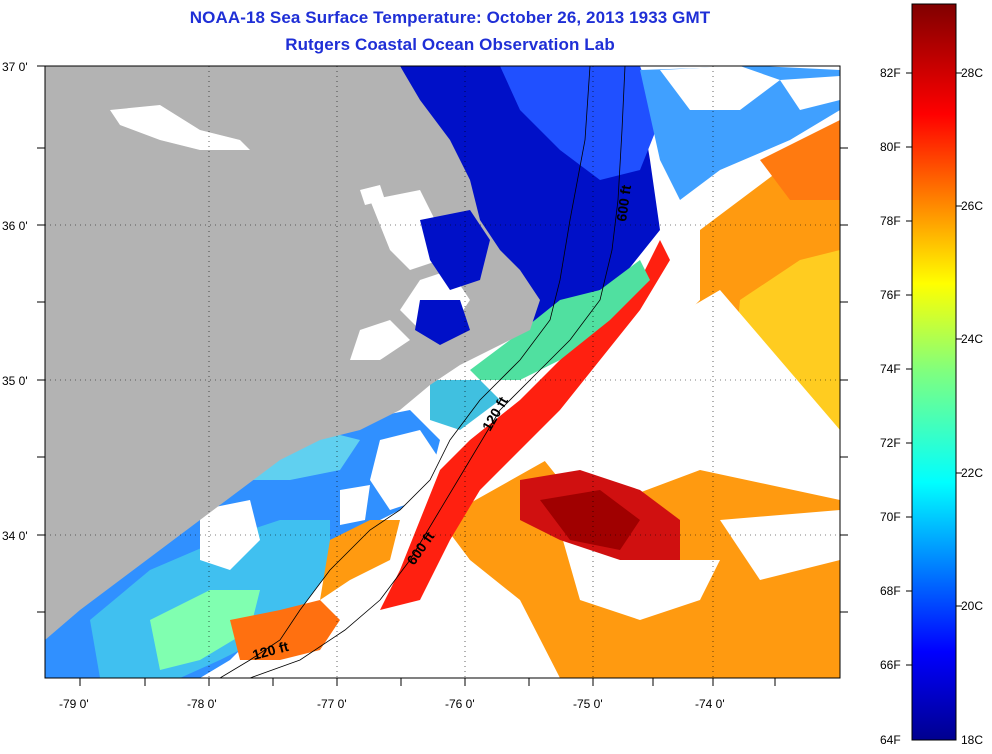 The height and width of the screenshot is (754, 992). What do you see at coordinates (972, 473) in the screenshot?
I see `cb-c-22: 22C` at bounding box center [972, 473].